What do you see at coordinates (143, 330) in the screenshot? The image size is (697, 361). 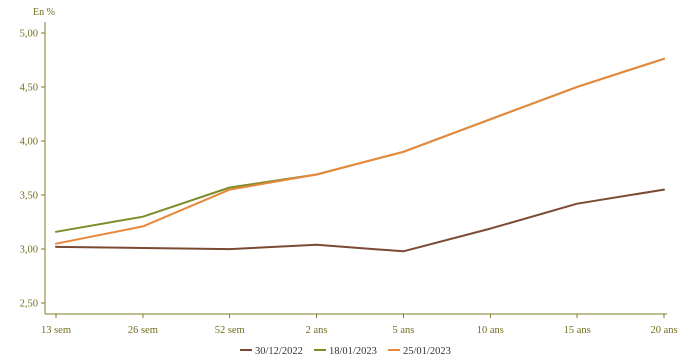 I see `x-tick-label: 26 sem` at bounding box center [143, 330].